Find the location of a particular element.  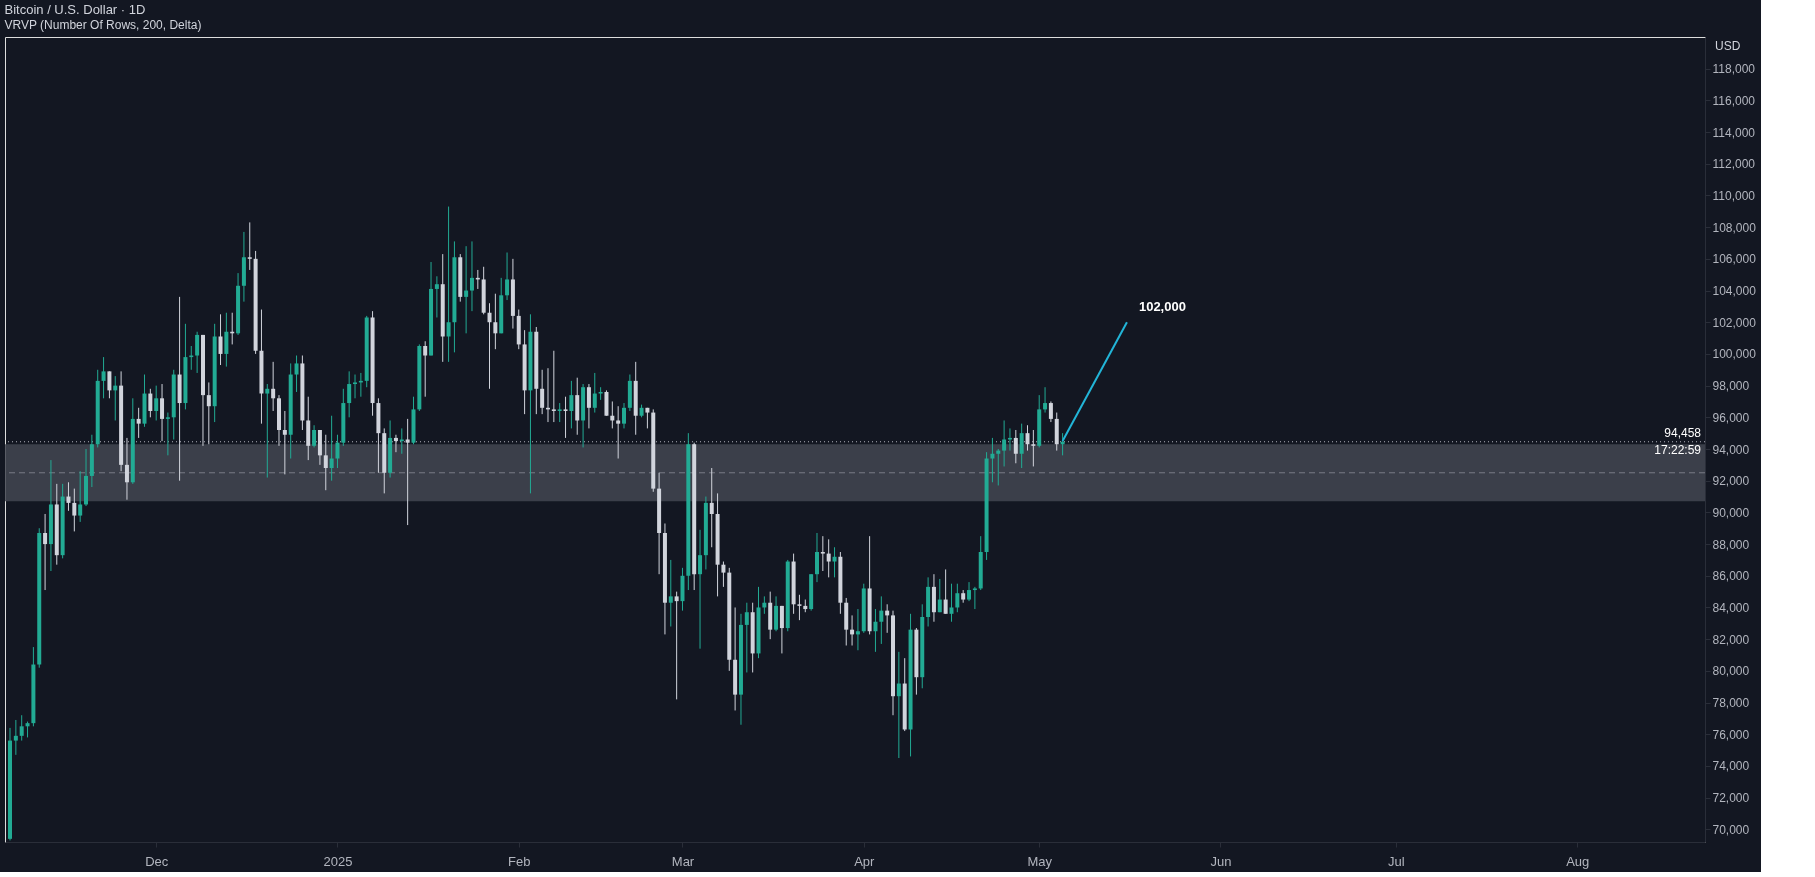

y-tick-label: 106,000 is located at coordinates (1734, 259).